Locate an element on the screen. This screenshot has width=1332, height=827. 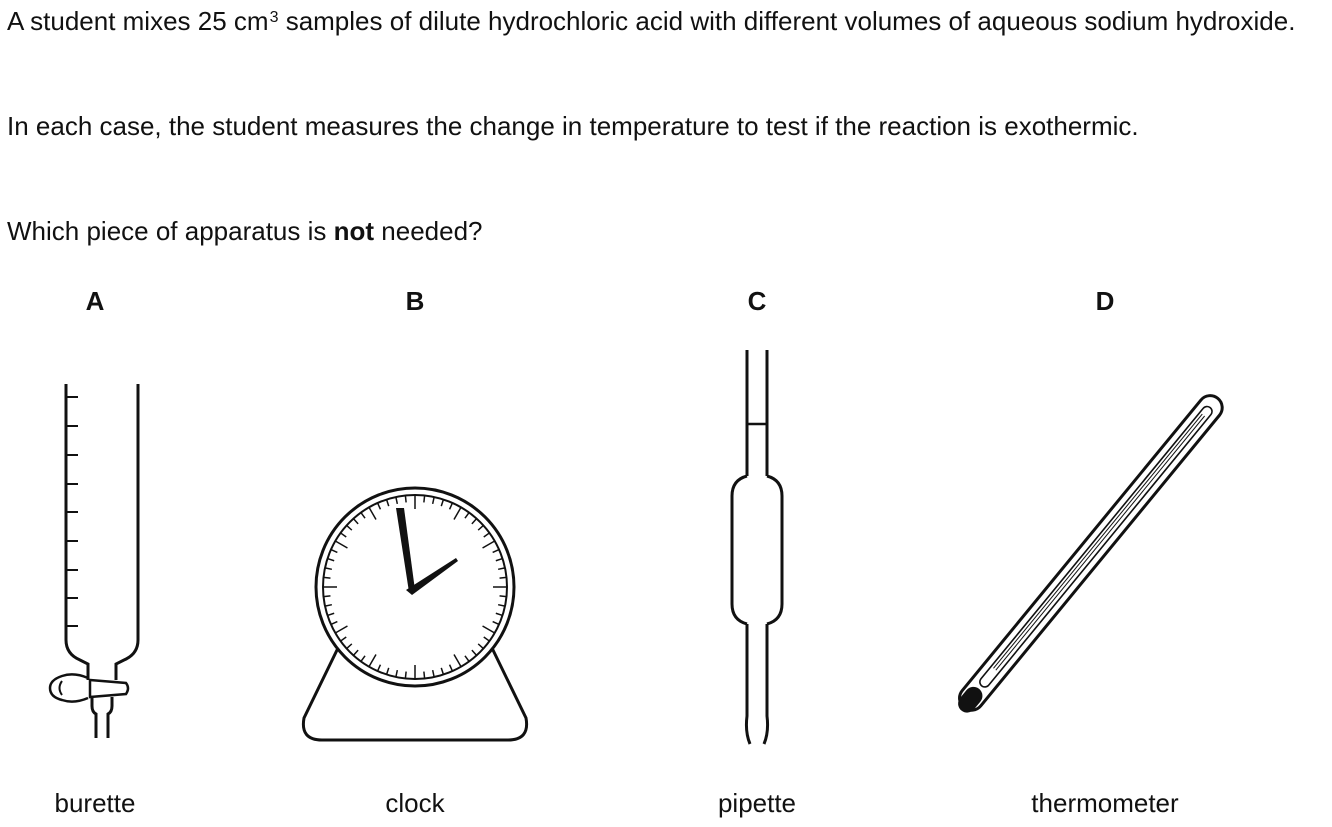
cubed-superscript: 3 is located at coordinates (274, 17).